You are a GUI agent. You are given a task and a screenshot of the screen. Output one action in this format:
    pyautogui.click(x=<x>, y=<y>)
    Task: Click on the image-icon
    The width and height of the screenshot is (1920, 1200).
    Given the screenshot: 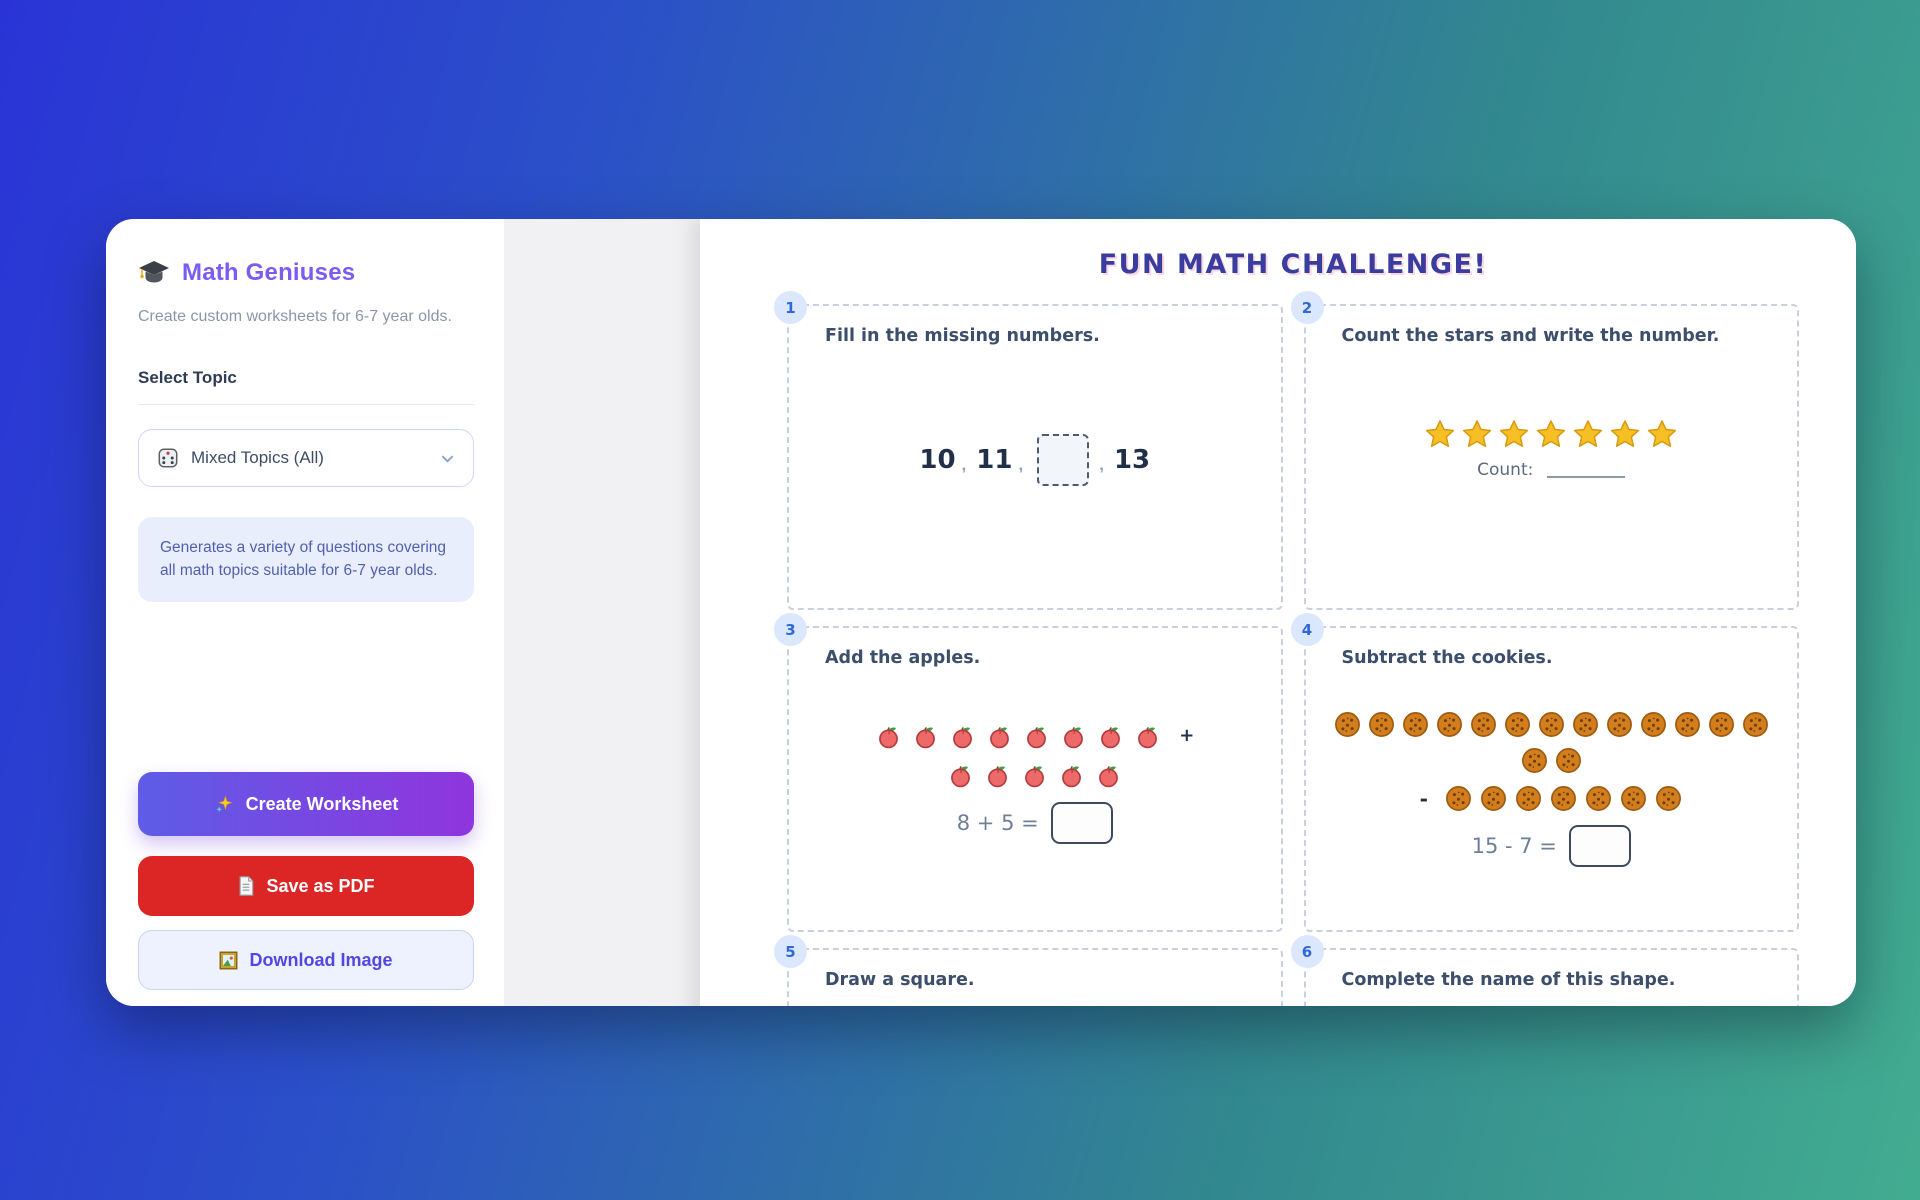 What is the action you would take?
    pyautogui.click(x=228, y=960)
    